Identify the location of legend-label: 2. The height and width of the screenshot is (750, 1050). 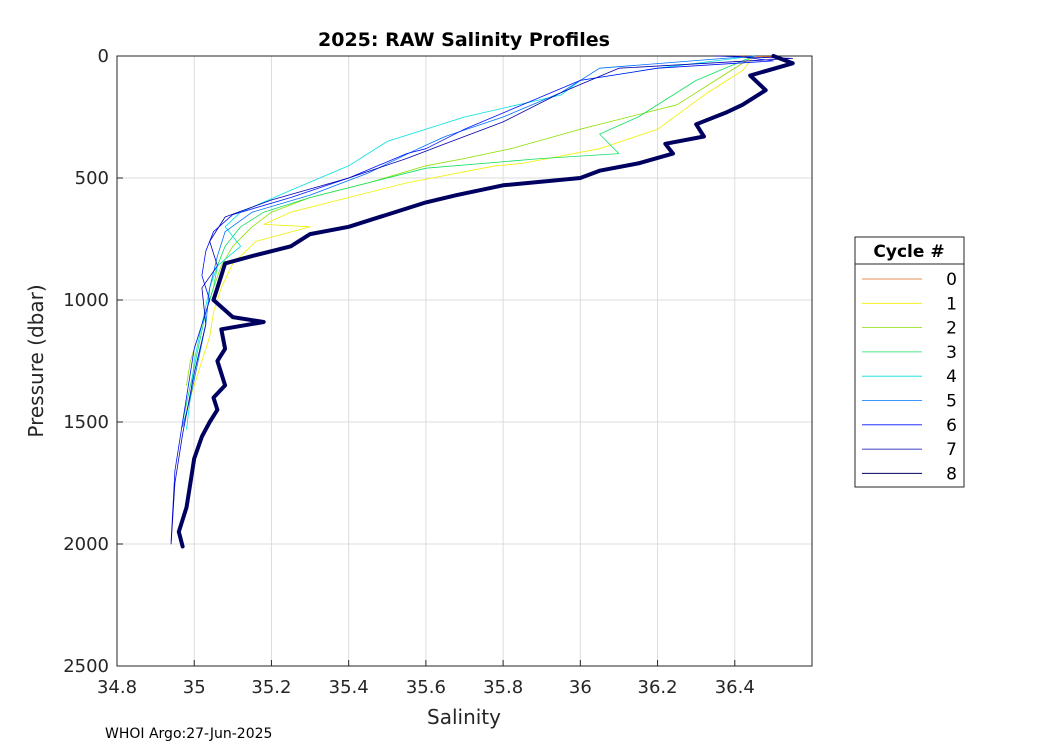
(951, 329).